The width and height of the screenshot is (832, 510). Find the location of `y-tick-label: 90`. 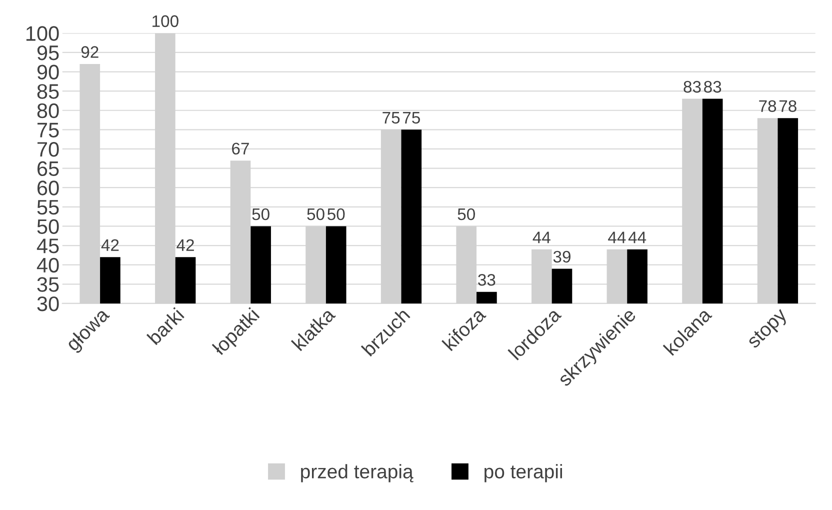

y-tick-label: 90 is located at coordinates (48, 72).